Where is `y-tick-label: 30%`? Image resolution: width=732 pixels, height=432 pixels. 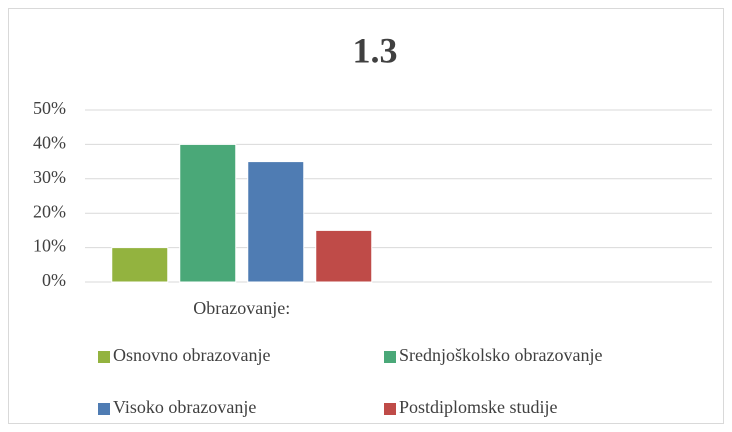 y-tick-label: 30% is located at coordinates (49, 177).